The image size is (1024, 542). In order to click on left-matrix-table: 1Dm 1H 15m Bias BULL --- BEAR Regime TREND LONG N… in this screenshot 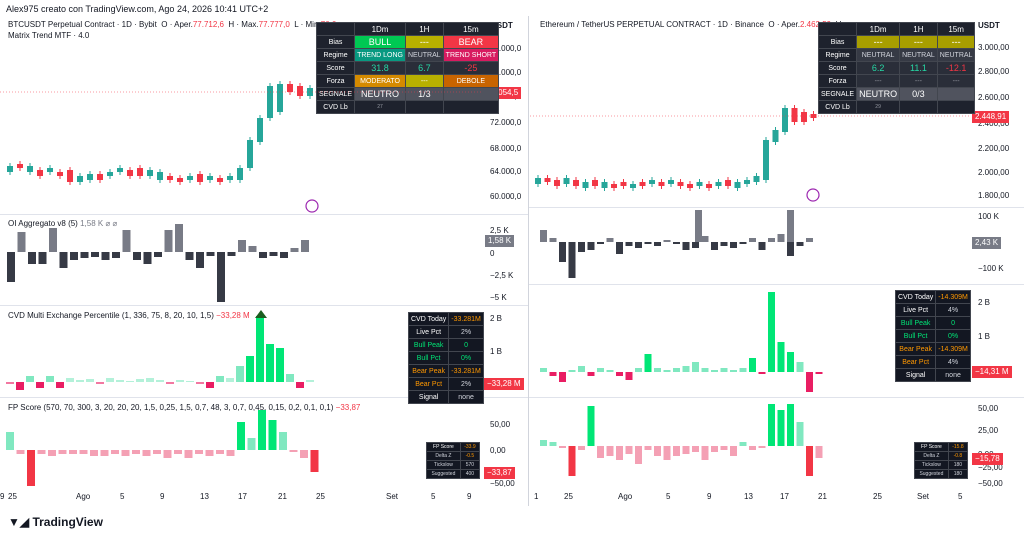, I will do `click(407, 68)`.